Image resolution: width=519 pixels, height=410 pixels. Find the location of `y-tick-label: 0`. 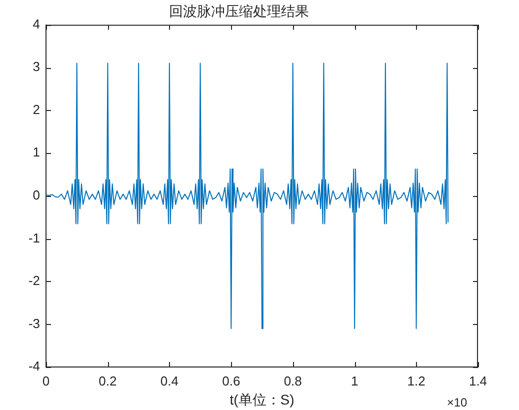

y-tick-label: 0 is located at coordinates (36, 194).